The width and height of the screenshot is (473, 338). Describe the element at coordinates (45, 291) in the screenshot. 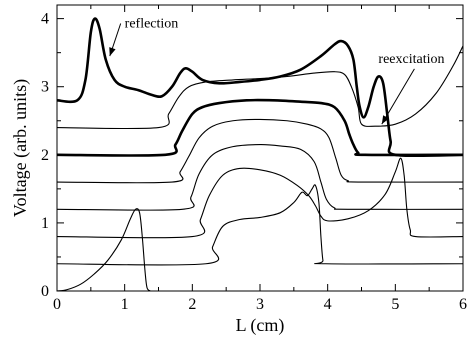

I see `y-tick-label: 0` at that location.